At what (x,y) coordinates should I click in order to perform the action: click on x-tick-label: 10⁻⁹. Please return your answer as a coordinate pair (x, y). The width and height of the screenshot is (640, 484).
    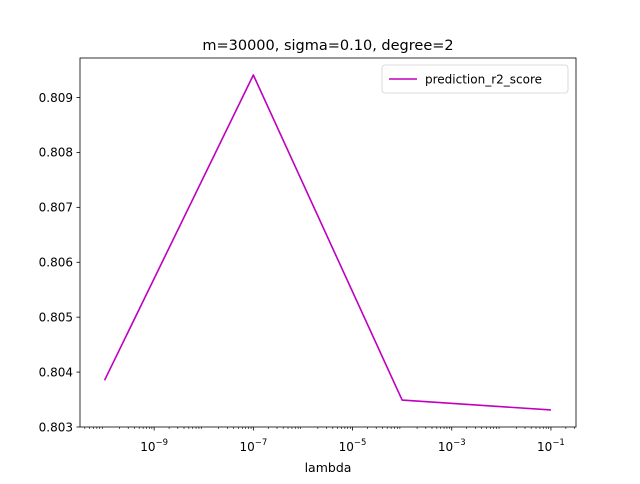
    Looking at the image, I should click on (154, 446).